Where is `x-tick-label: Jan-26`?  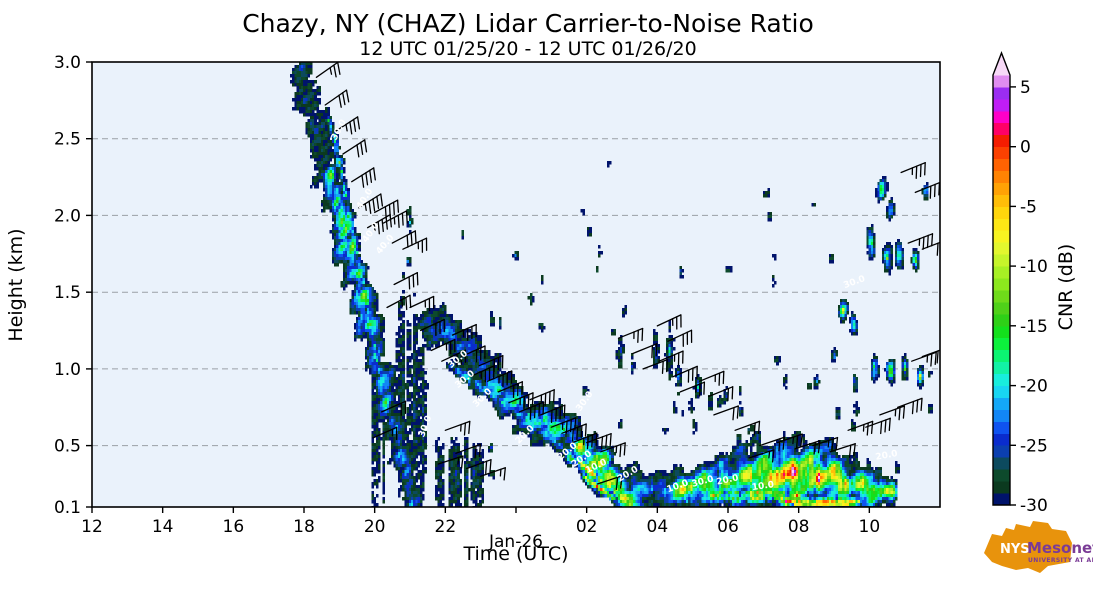 x-tick-label: Jan-26 is located at coordinates (515, 542).